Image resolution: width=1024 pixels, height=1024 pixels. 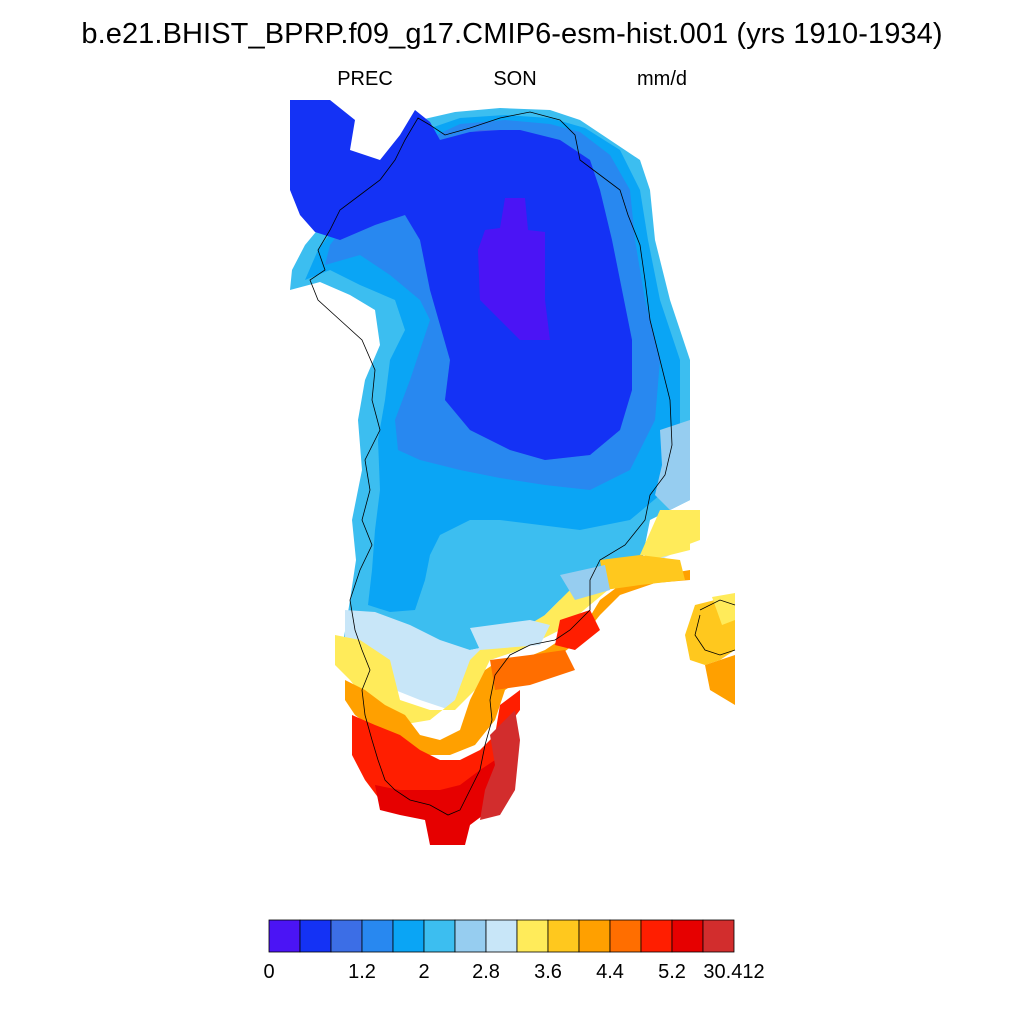 What do you see at coordinates (548, 972) in the screenshot?
I see `colorbar-tick-label: 3.6` at bounding box center [548, 972].